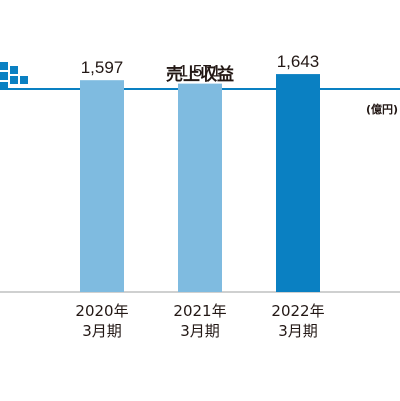 The image size is (400, 401). I want to click on corner-decoration-icon, so click(14, 76).